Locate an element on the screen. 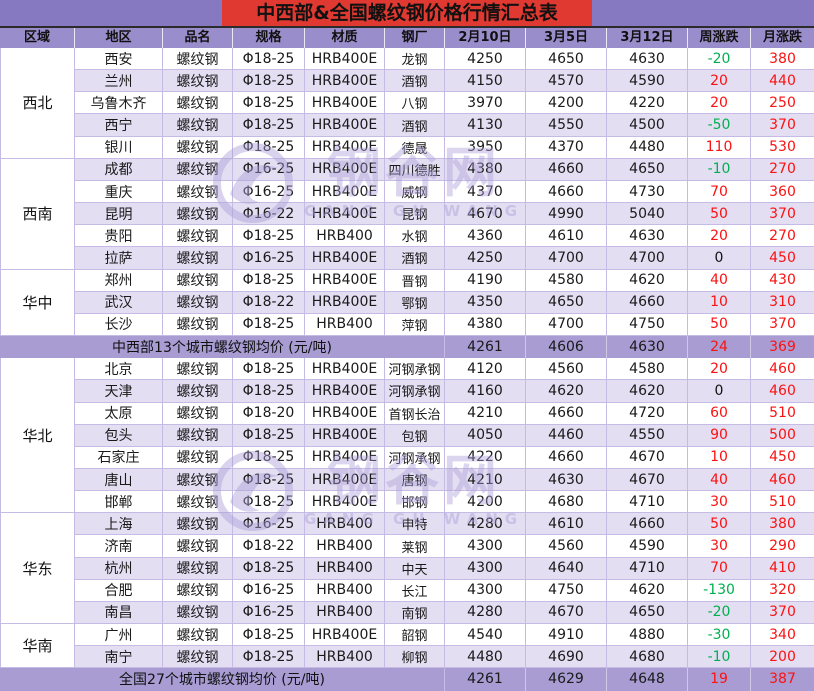 The height and width of the screenshot is (691, 814). price-cell: 4680 is located at coordinates (566, 502).